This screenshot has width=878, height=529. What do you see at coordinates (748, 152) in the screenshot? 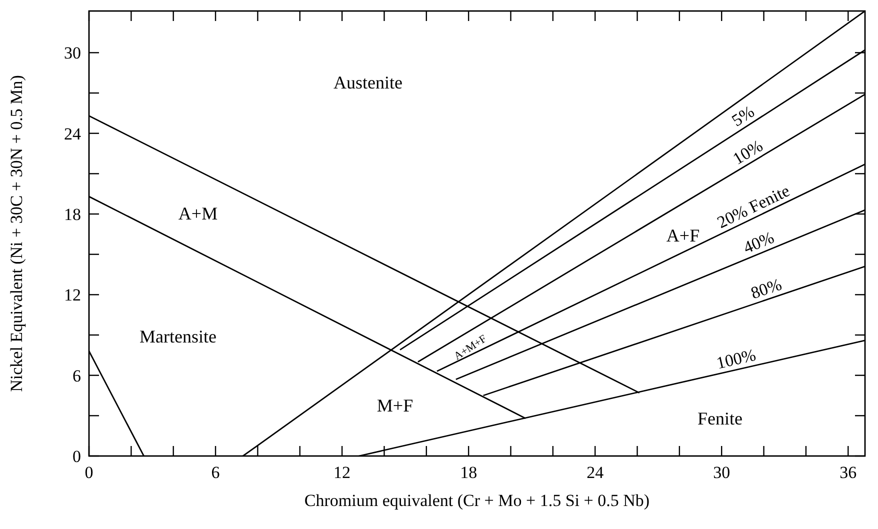
I see `text: 10%` at bounding box center [748, 152].